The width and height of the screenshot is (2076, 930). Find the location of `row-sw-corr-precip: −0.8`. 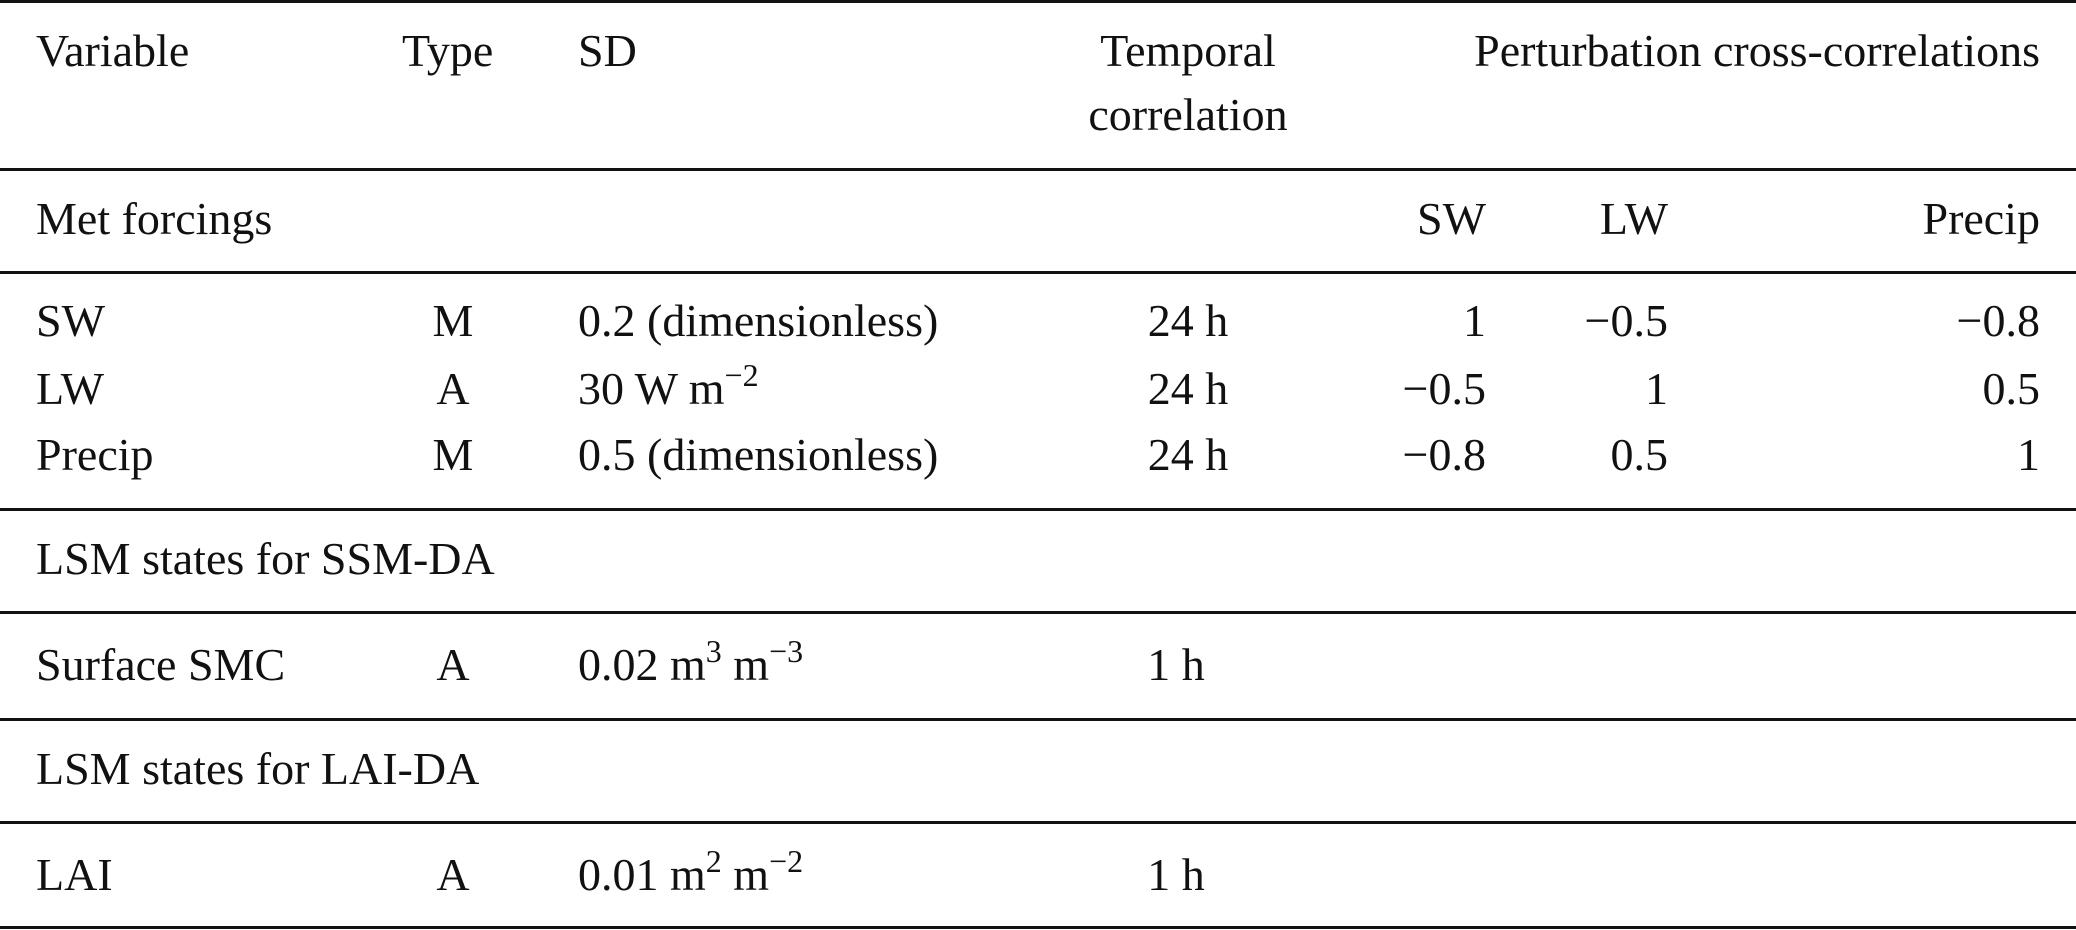

row-sw-corr-precip: −0.8 is located at coordinates (1998, 320).